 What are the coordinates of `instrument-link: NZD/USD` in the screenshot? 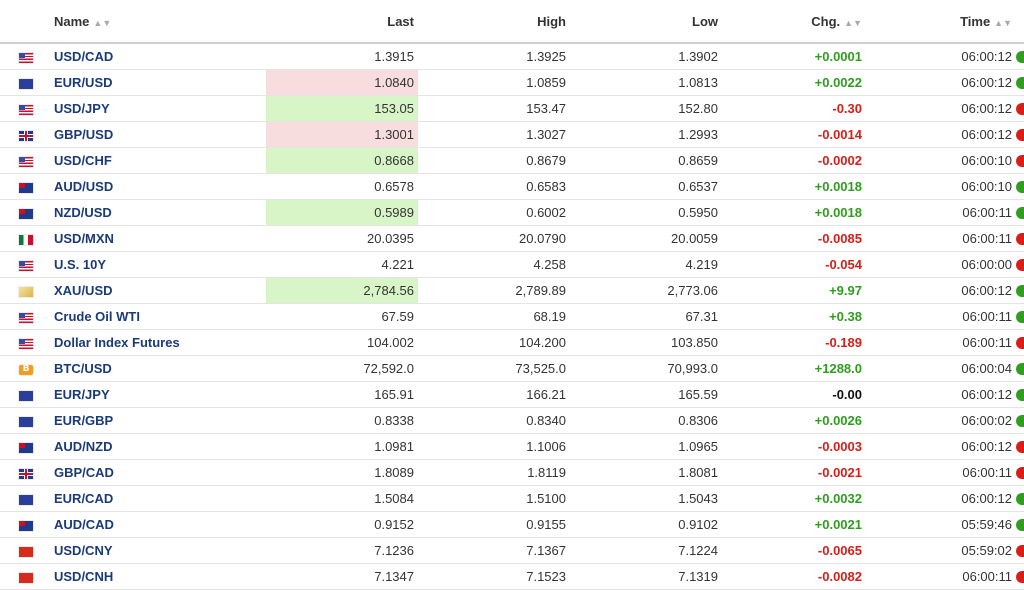 It's located at (83, 212).